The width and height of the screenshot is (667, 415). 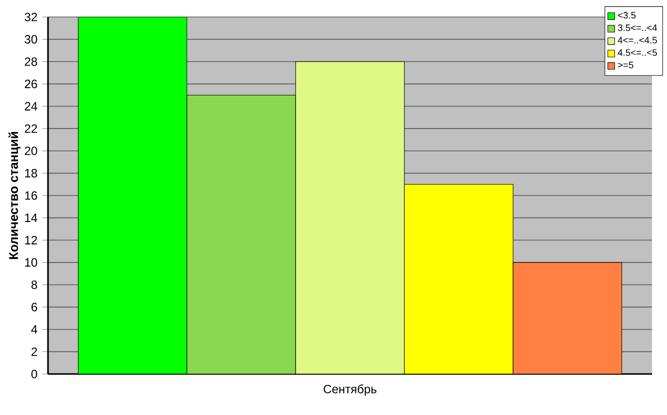 I want to click on y-tick-label: 32, so click(x=30, y=17).